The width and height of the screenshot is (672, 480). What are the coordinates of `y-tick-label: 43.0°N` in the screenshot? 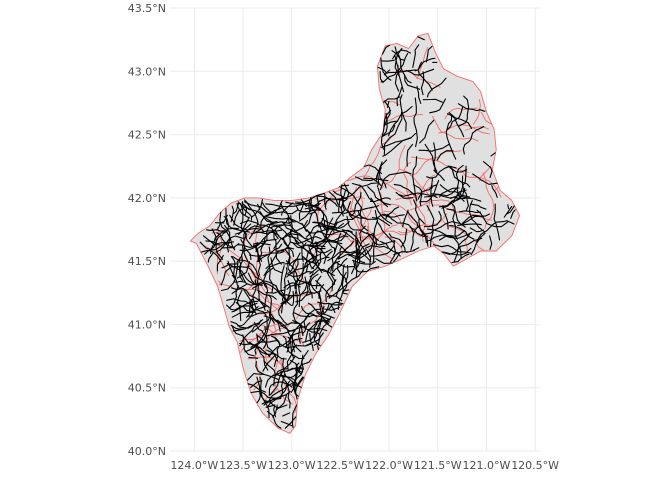 It's located at (147, 71).